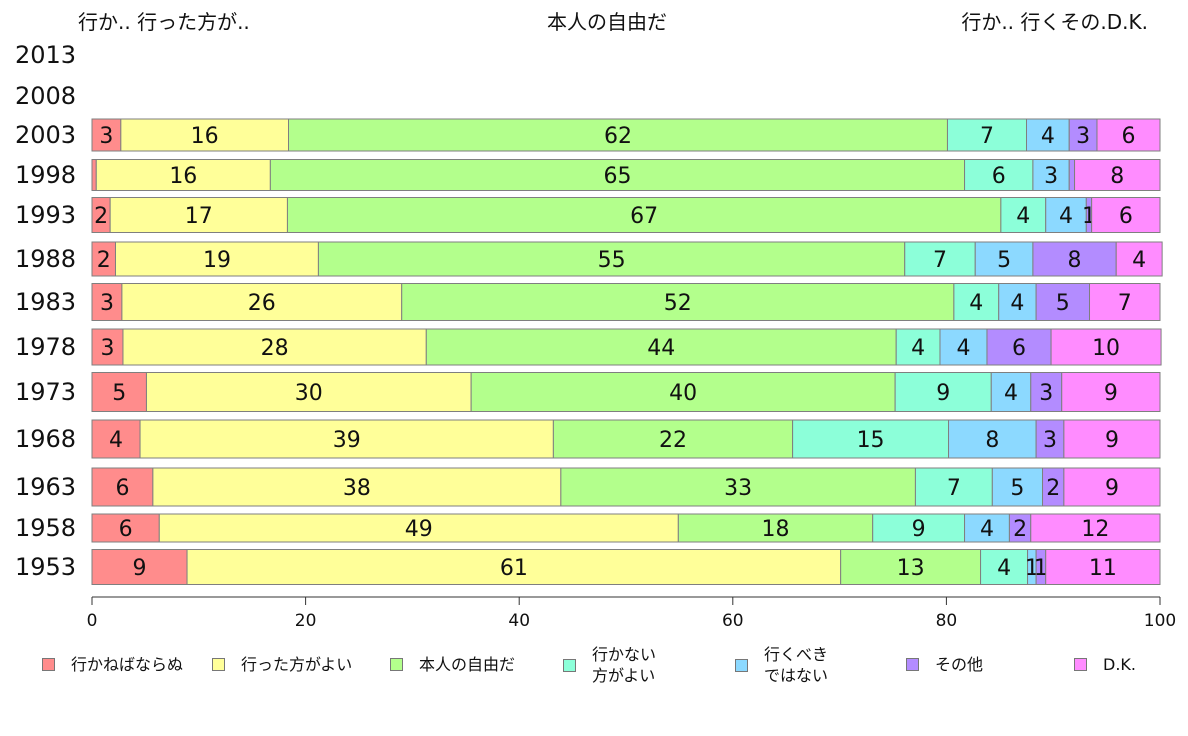 The height and width of the screenshot is (736, 1188). I want to click on legend-item: 行った方がよい, so click(282, 664).